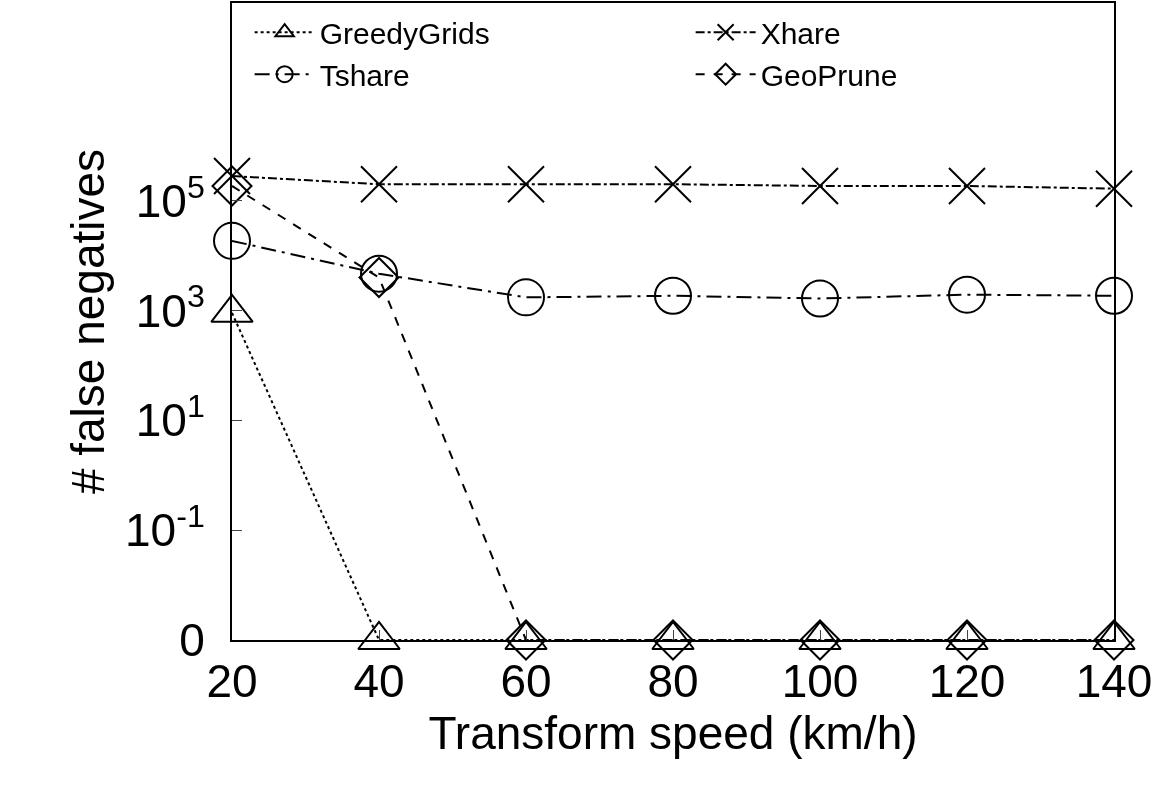 Image resolution: width=1166 pixels, height=802 pixels. Describe the element at coordinates (379, 681) in the screenshot. I see `x-tick-label: 40` at that location.